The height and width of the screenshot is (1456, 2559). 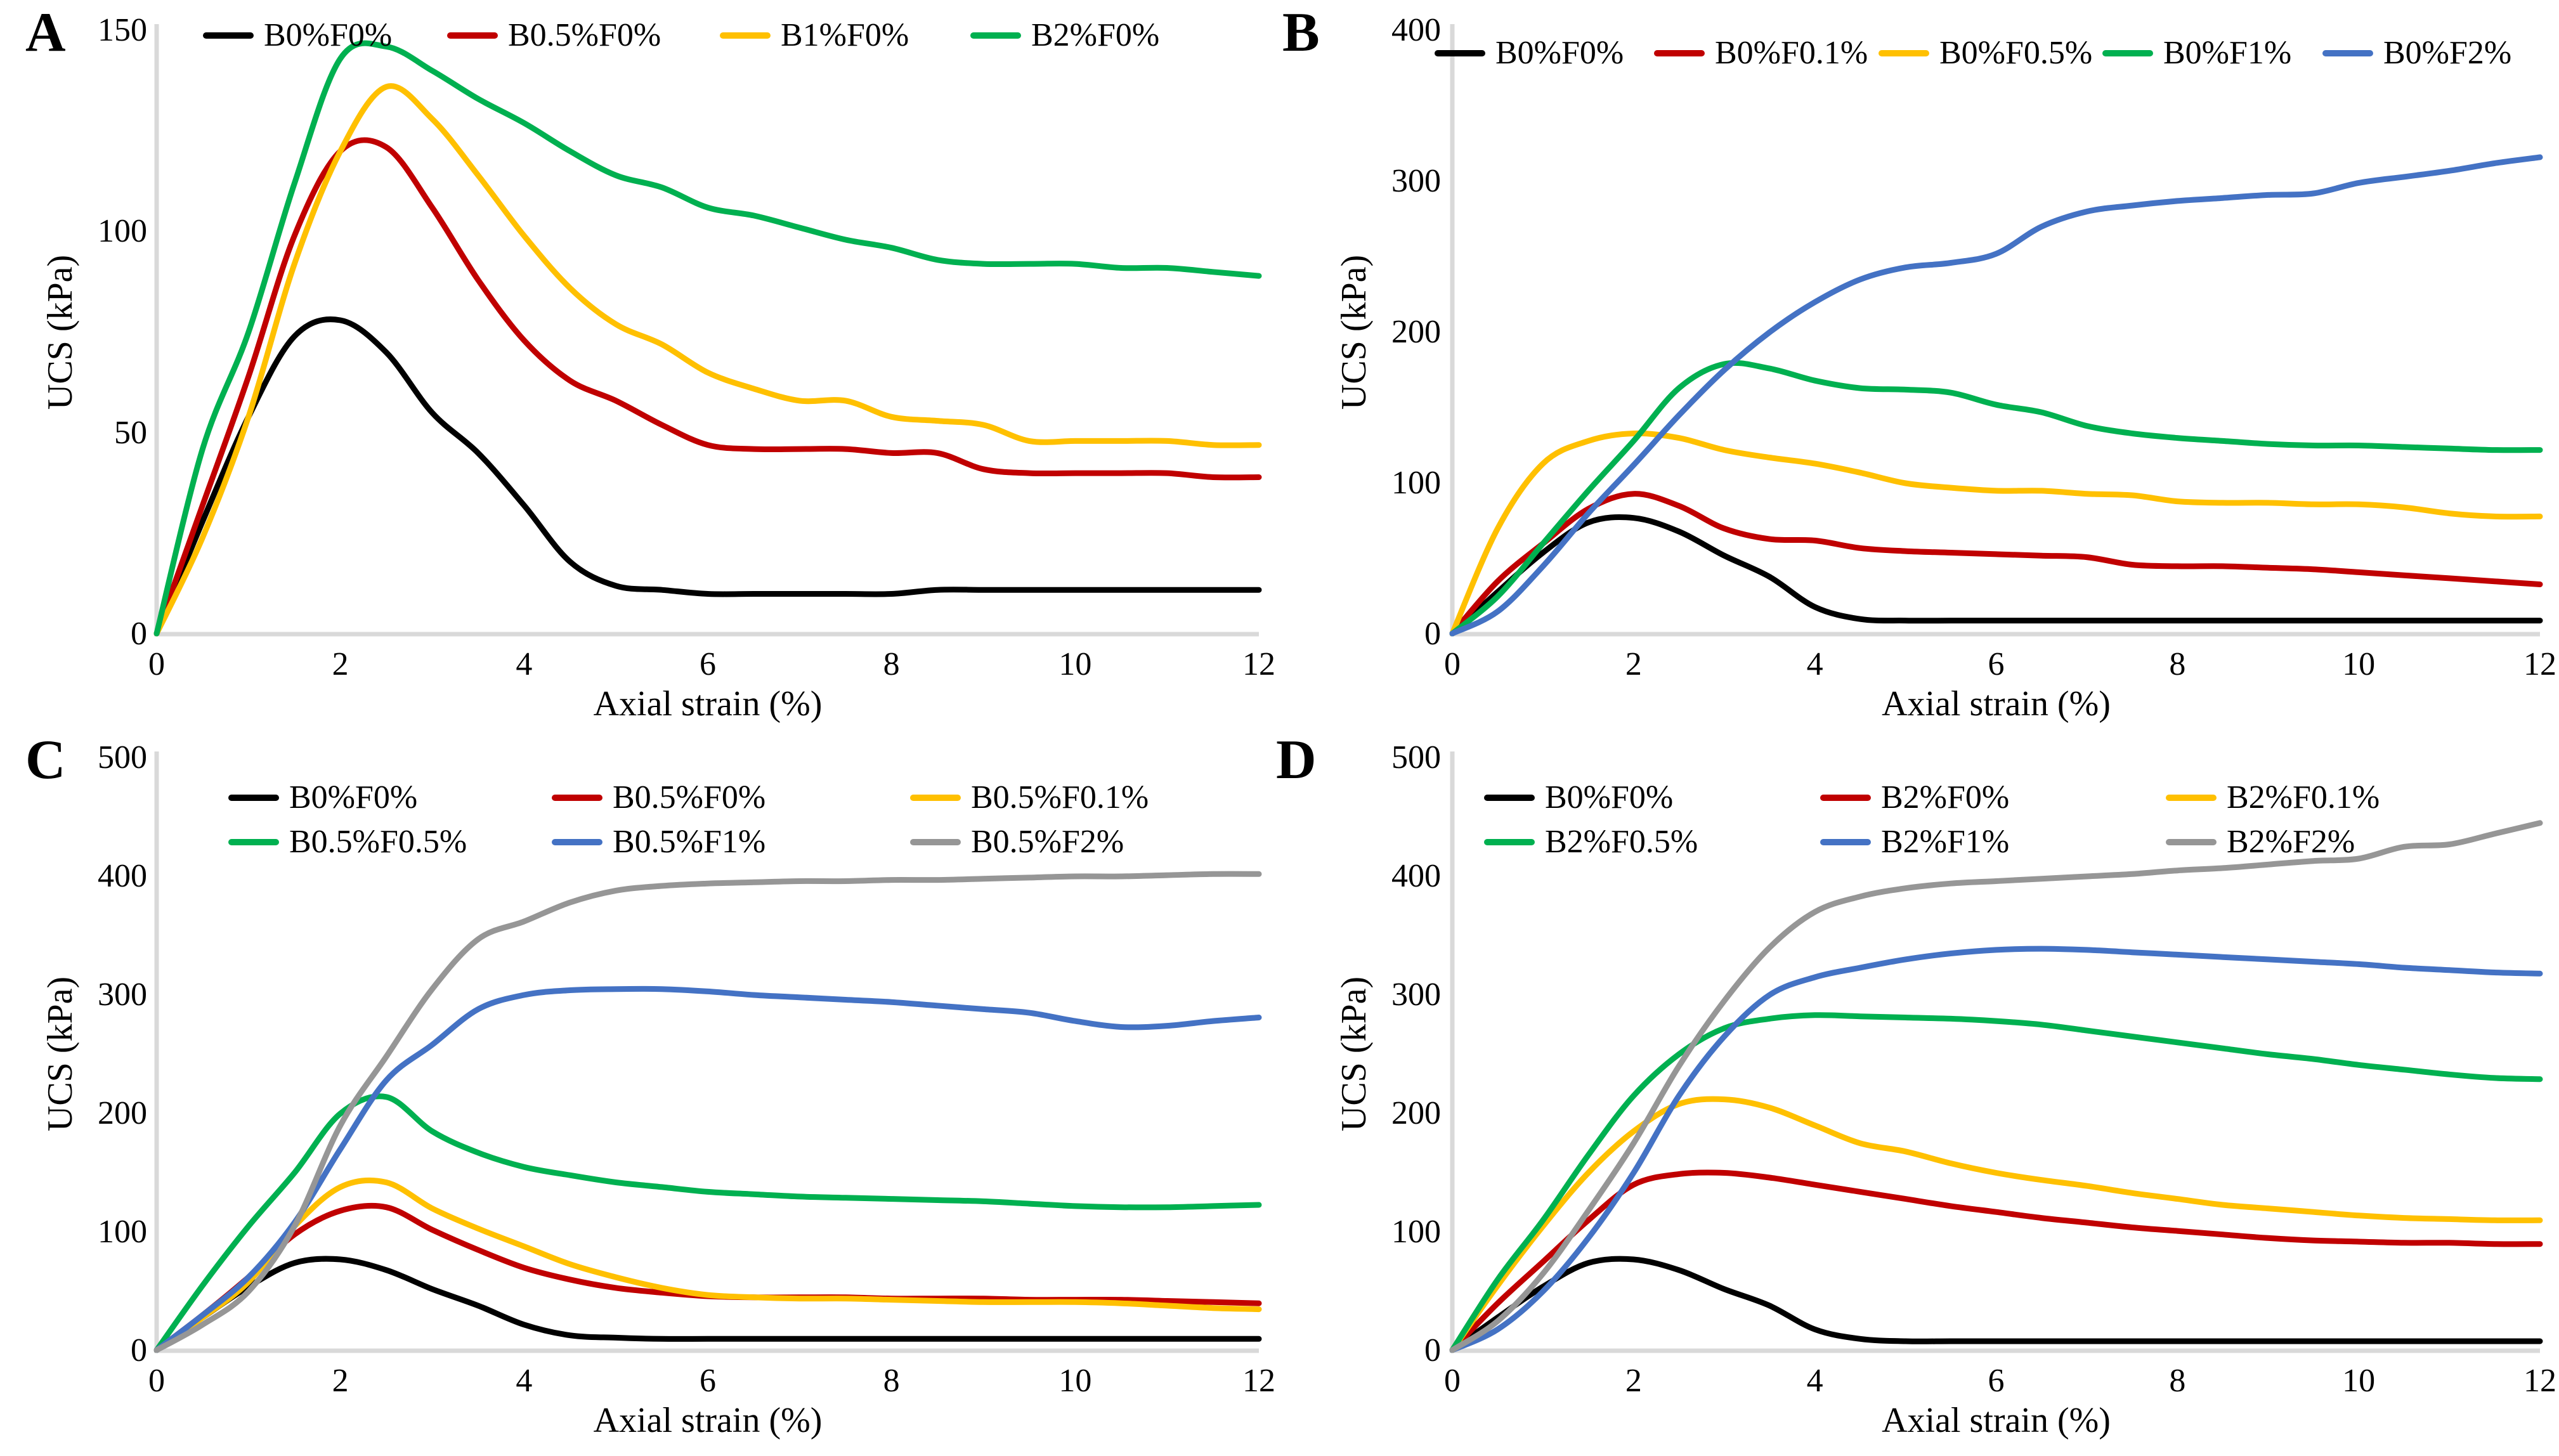 I want to click on legend-item-B0.5%F0.1%-panel-C: B0.5%F0.1%, so click(x=1029, y=797).